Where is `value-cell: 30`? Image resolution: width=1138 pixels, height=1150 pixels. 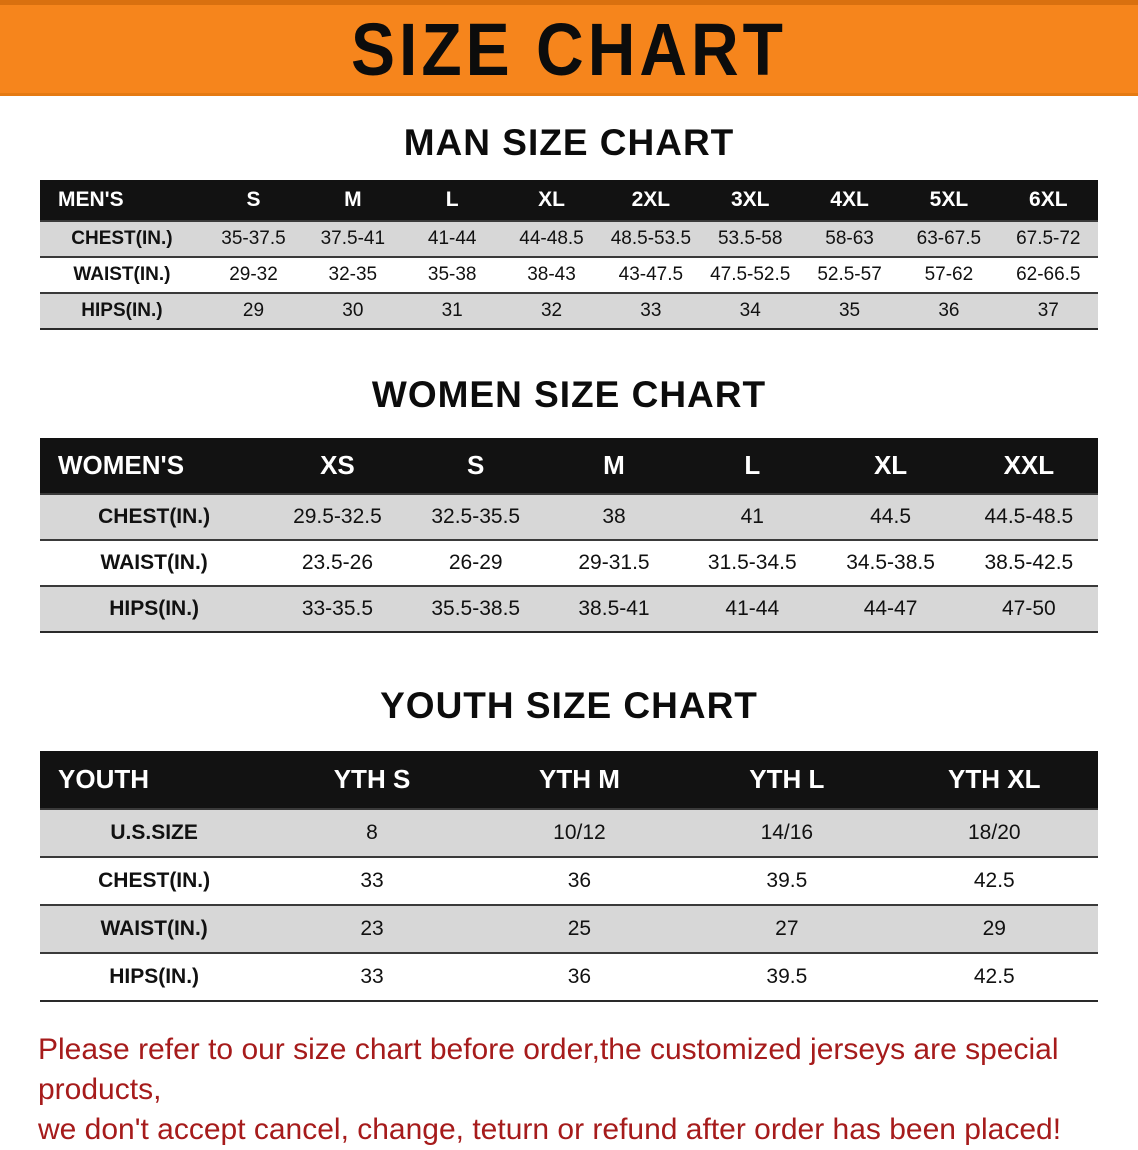 value-cell: 30 is located at coordinates (353, 310).